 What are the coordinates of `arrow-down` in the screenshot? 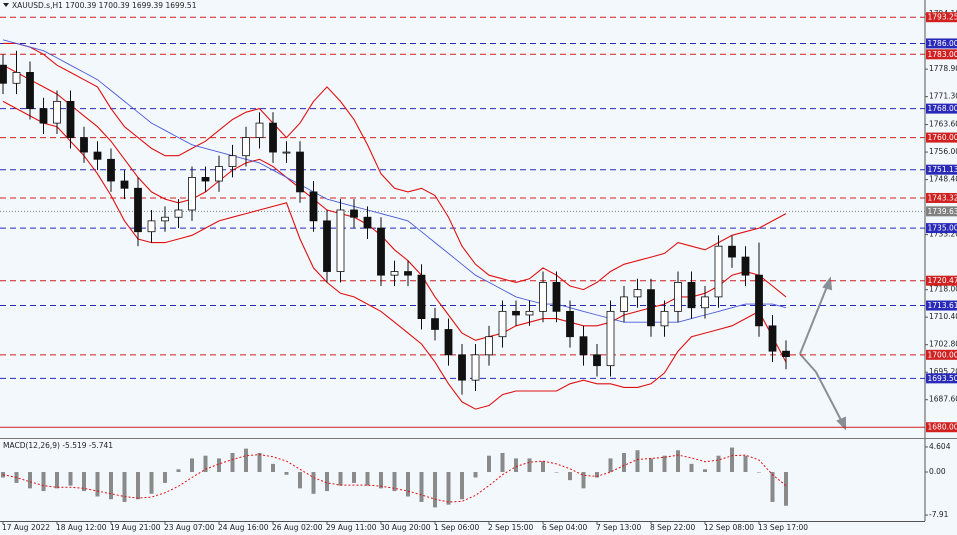 It's located at (829, 397).